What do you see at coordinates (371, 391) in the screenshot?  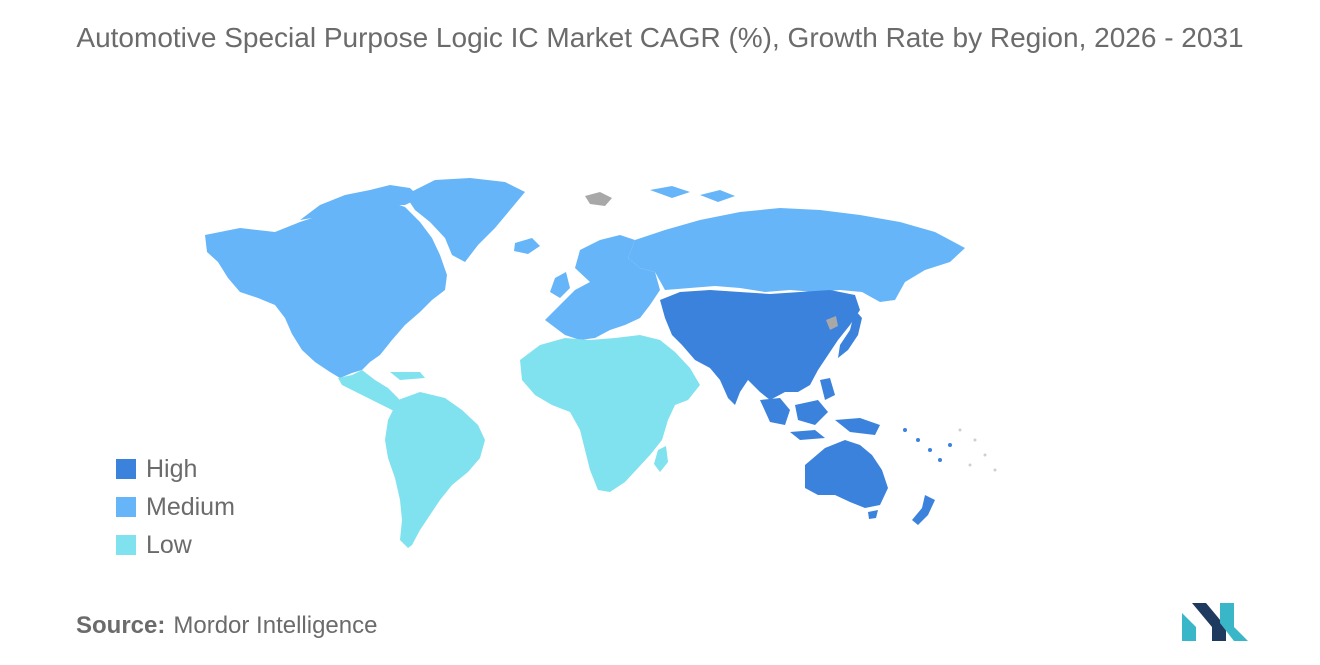 I see `region-central-america` at bounding box center [371, 391].